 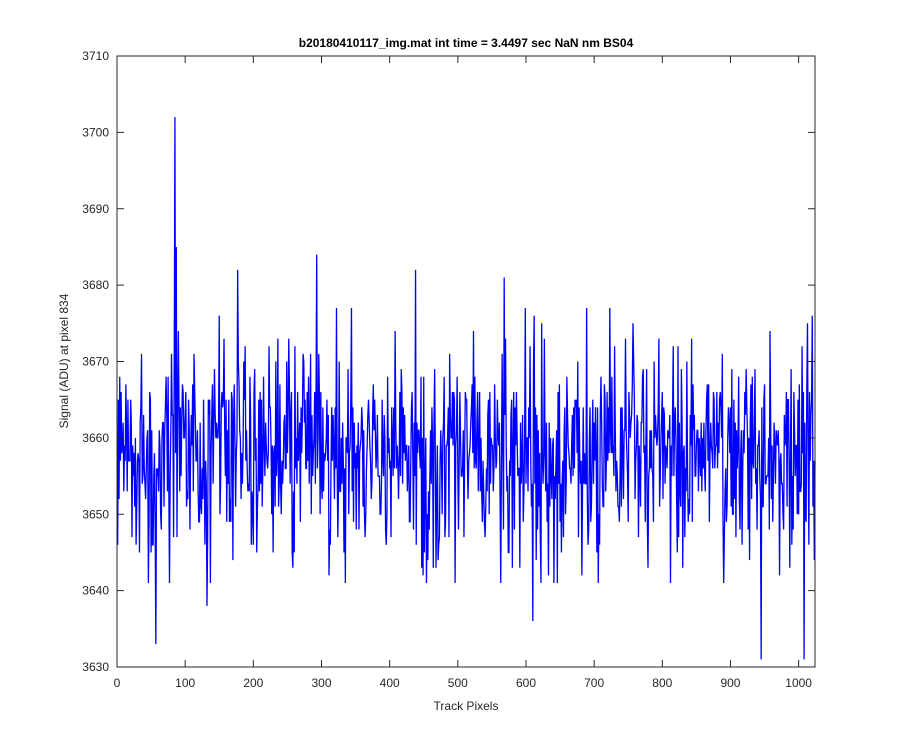 What do you see at coordinates (390, 683) in the screenshot?
I see `x-tick-label: 400` at bounding box center [390, 683].